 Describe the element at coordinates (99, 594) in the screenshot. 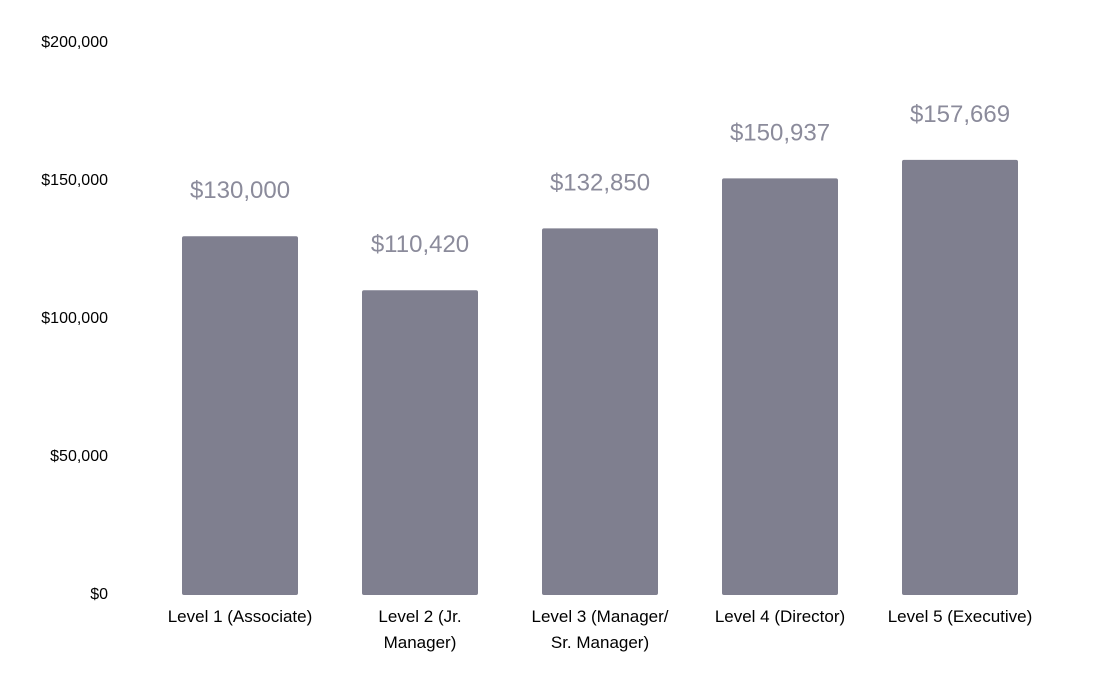

I see `y-tick-label: $0` at that location.